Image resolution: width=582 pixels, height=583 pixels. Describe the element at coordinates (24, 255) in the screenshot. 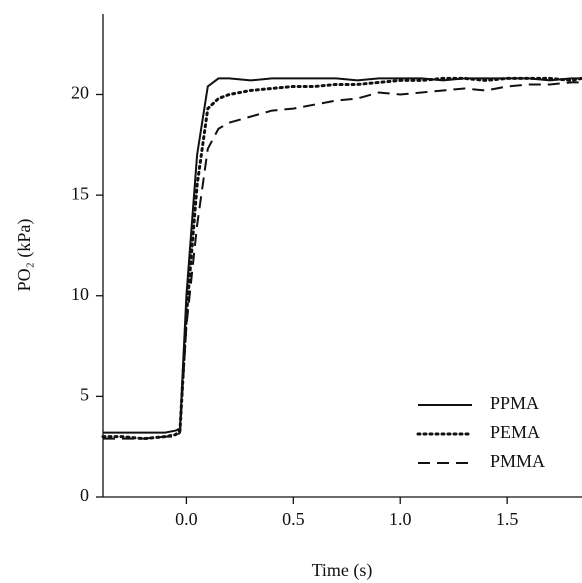

I see `y-axis-label: PO₂ (kPa)` at that location.